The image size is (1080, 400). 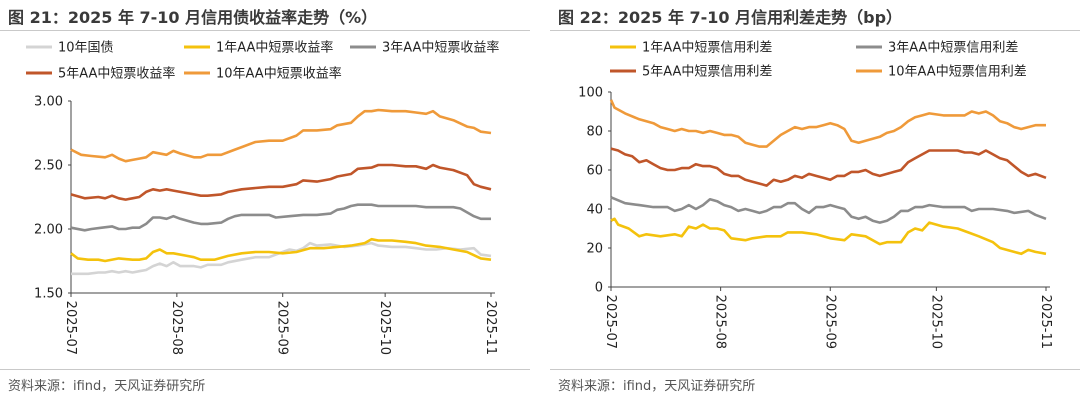 What do you see at coordinates (440, 48) in the screenshot?
I see `legend-label: 3年AA中短票收益率` at bounding box center [440, 48].